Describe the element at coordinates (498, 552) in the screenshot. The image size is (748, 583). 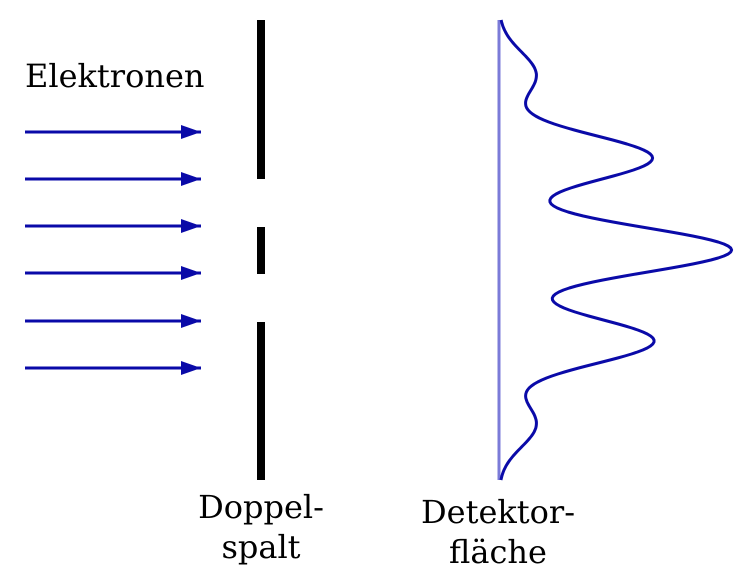
I see `detector-label-line2: fläche` at that location.